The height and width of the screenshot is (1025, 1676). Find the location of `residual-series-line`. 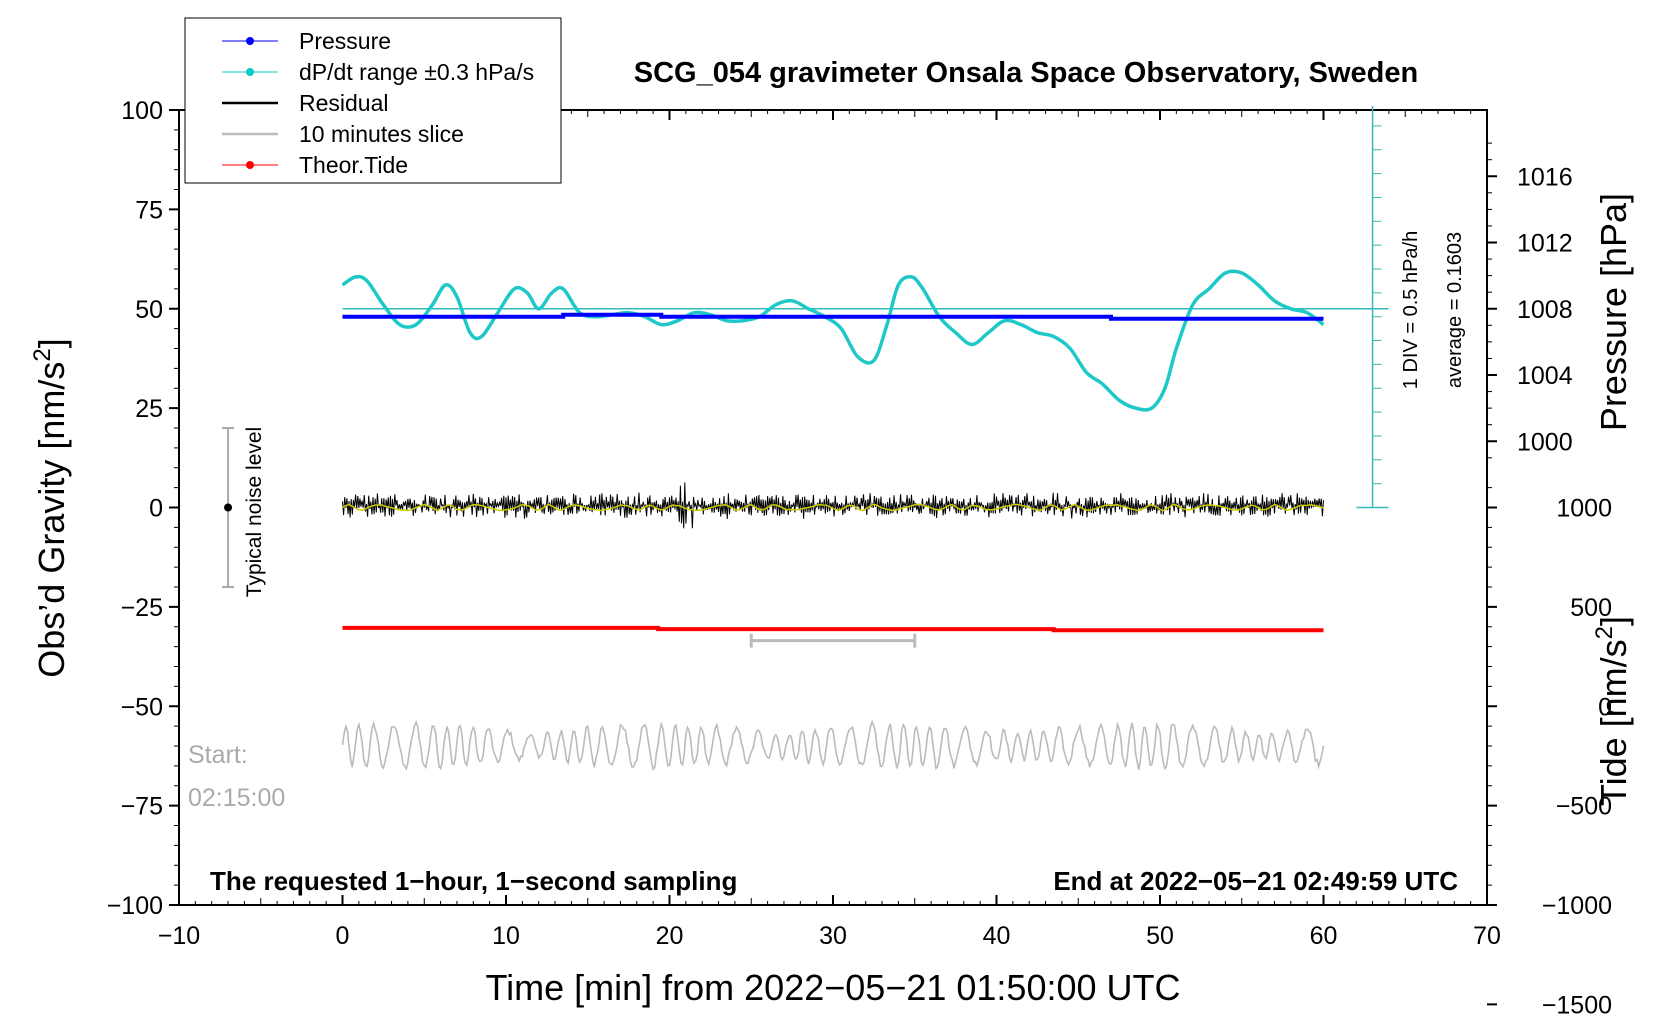

residual-series-line is located at coordinates (833, 505).